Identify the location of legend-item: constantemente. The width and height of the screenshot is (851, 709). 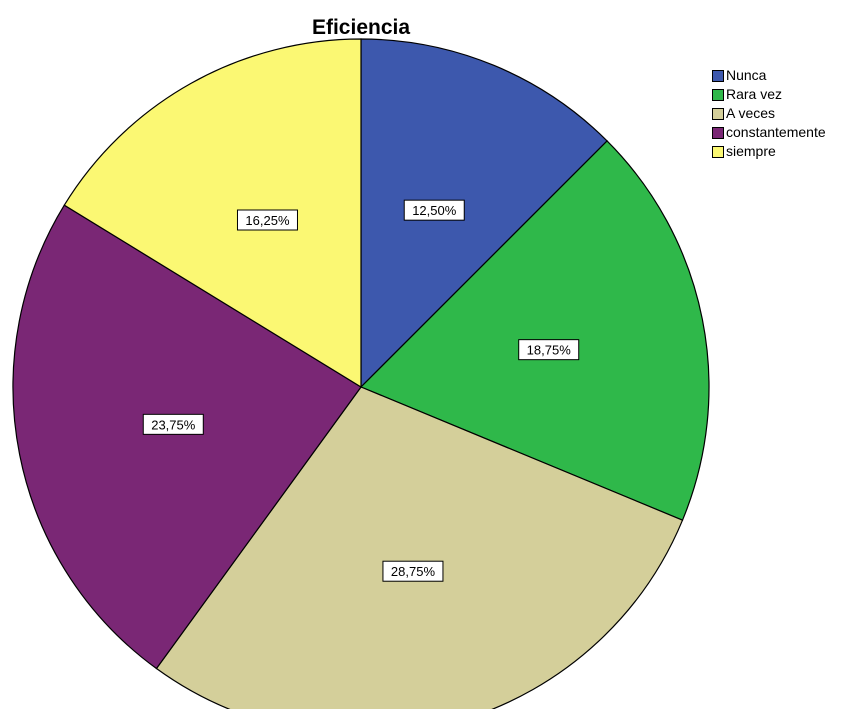
(769, 132).